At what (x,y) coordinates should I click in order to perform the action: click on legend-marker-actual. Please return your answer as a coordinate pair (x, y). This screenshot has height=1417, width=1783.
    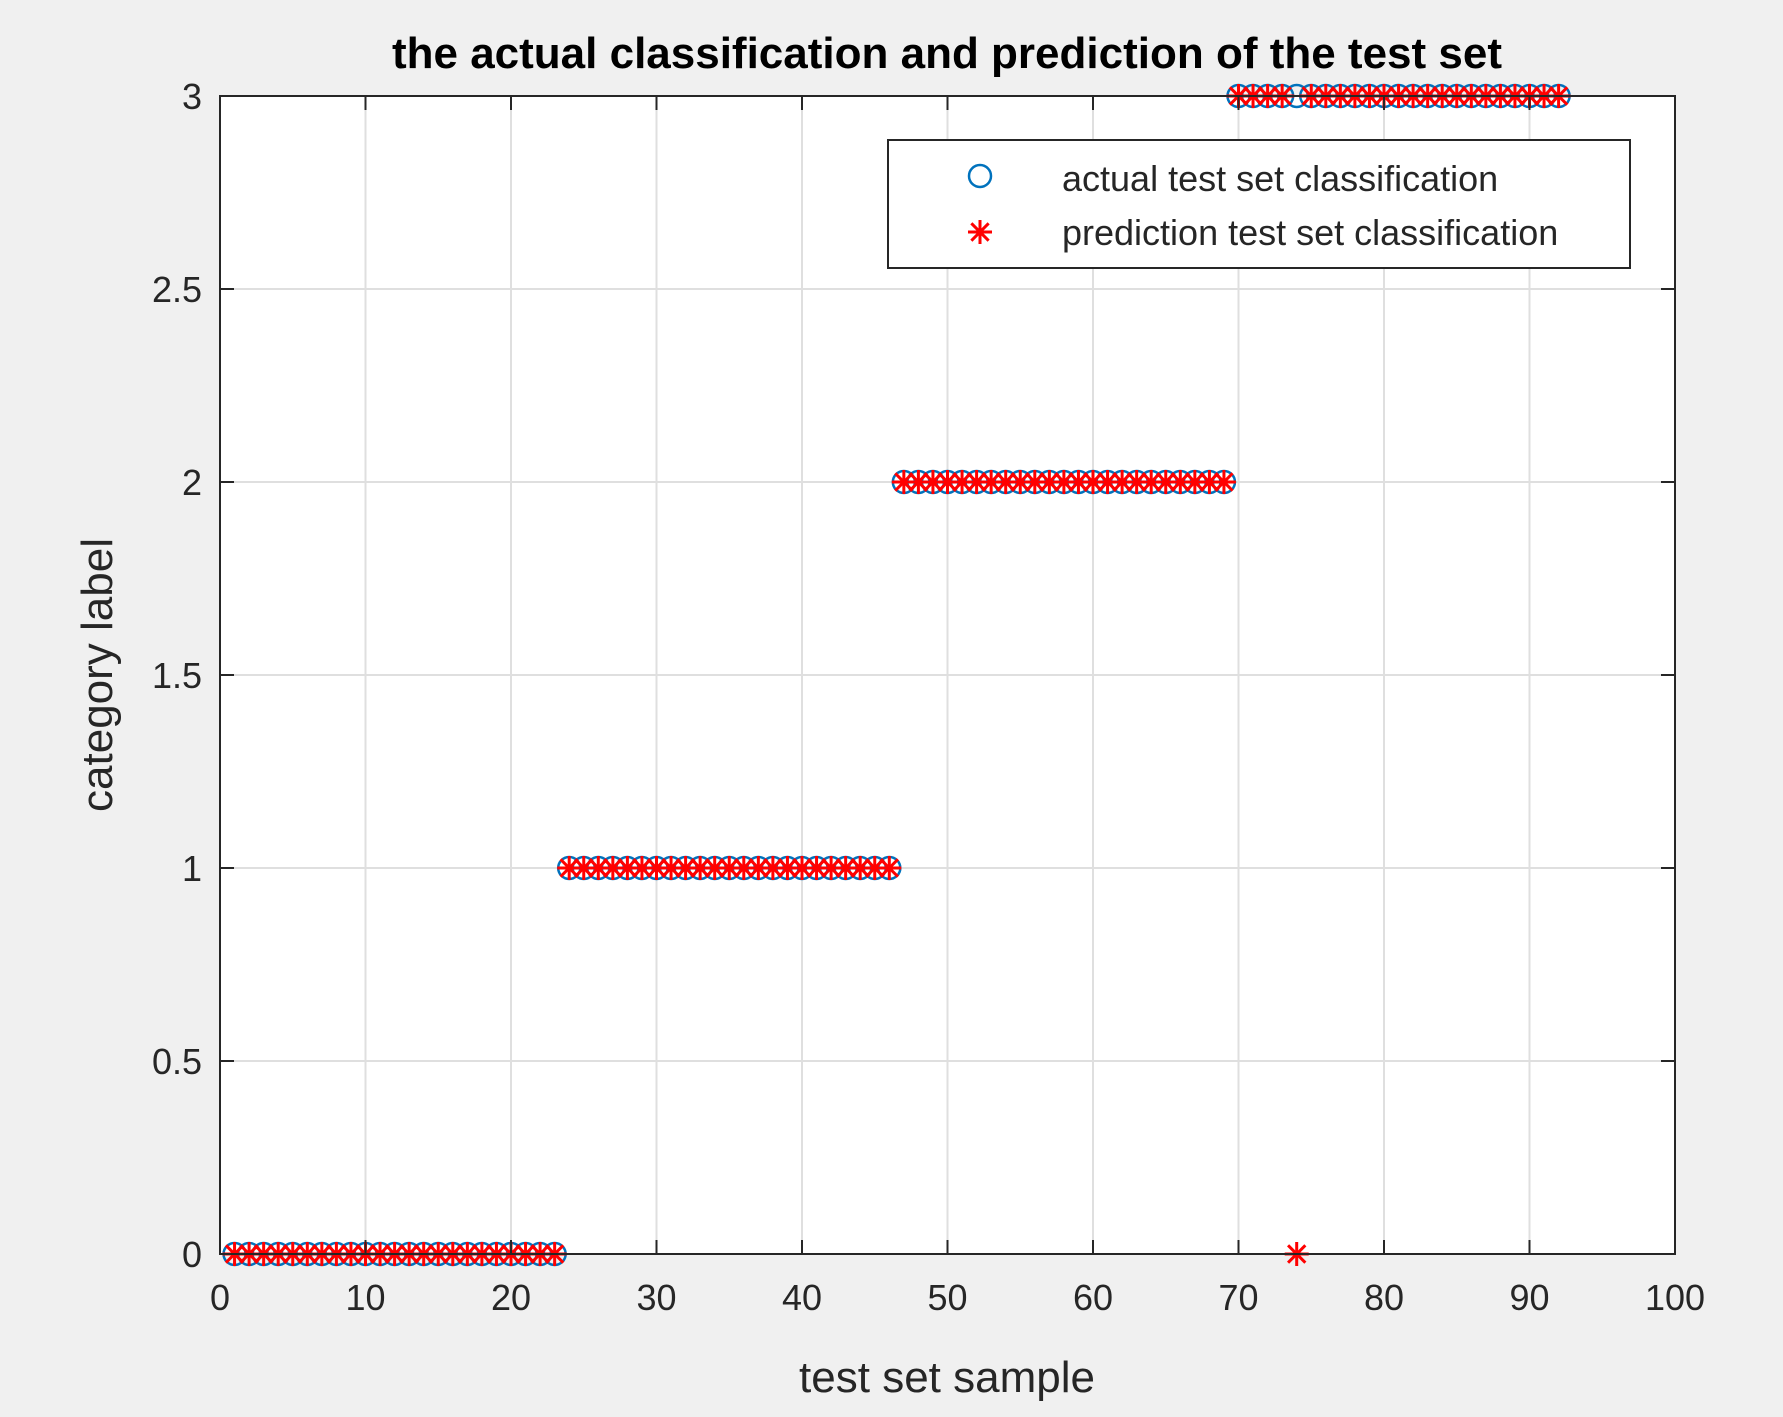
    Looking at the image, I should click on (980, 176).